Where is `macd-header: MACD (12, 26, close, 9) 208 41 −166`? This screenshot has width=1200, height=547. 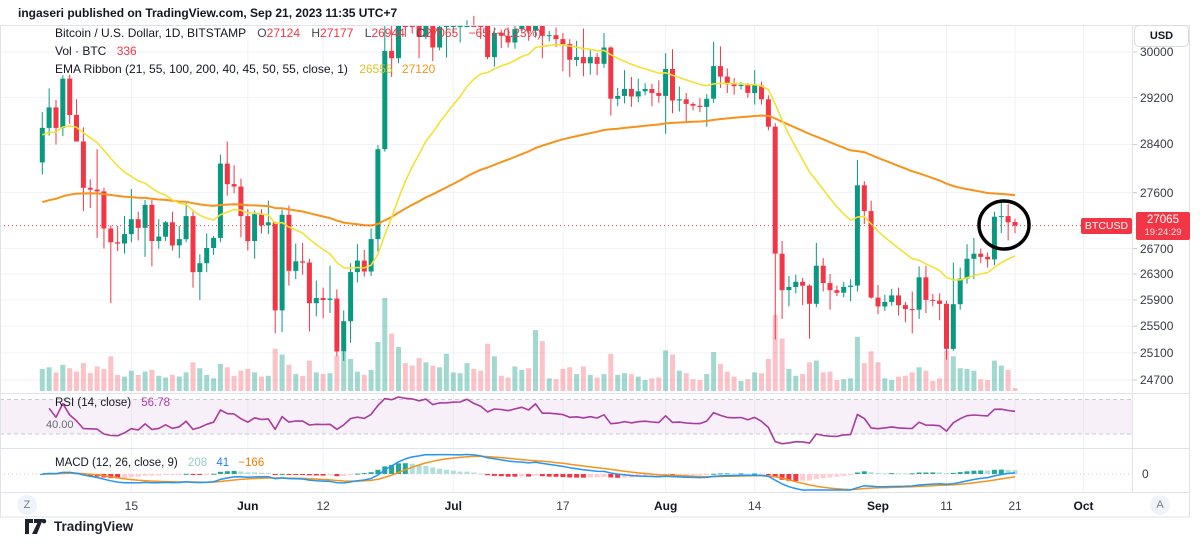 macd-header: MACD (12, 26, close, 9) 208 41 −166 is located at coordinates (159, 463).